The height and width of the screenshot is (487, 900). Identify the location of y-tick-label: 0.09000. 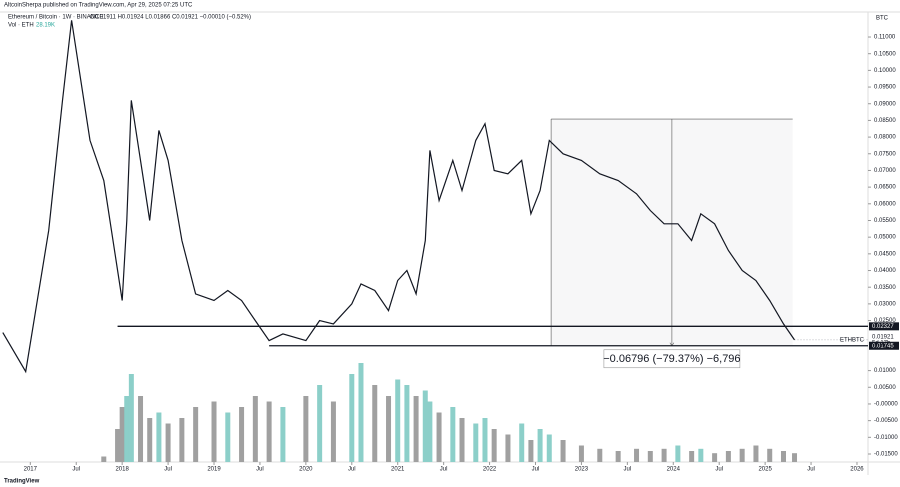
(885, 104).